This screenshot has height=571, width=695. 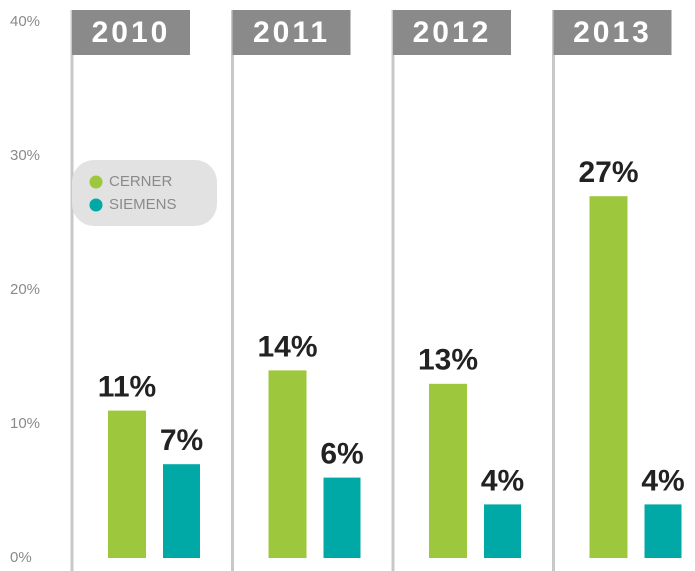 I want to click on x-tick-label: 2011, so click(x=291, y=32).